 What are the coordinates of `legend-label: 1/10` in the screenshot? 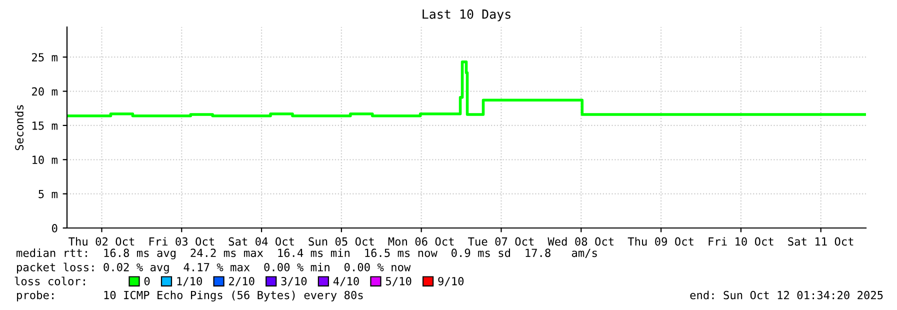 It's located at (189, 281).